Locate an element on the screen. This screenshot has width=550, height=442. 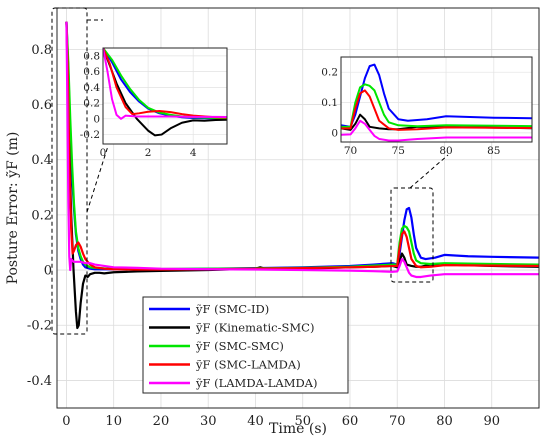
zoom-connector-right is located at coordinates (429, 171).